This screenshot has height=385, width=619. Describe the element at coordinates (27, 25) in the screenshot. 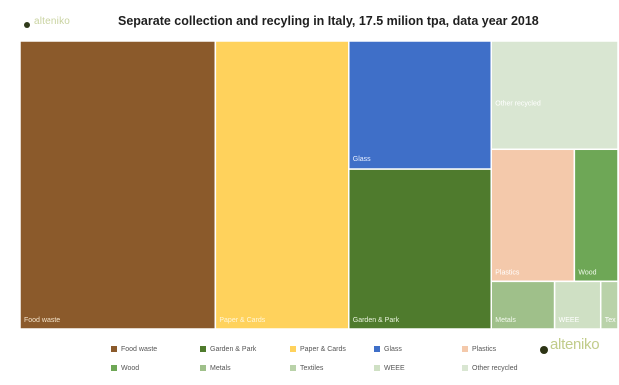

I see `logo-dot-icon` at that location.